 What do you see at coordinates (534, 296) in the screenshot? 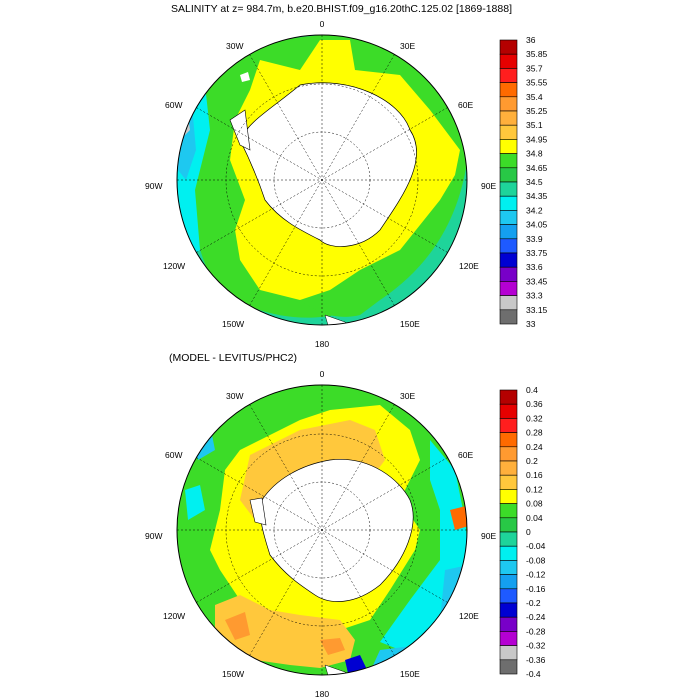
I see `colorbar-label: 33.3` at bounding box center [534, 296].